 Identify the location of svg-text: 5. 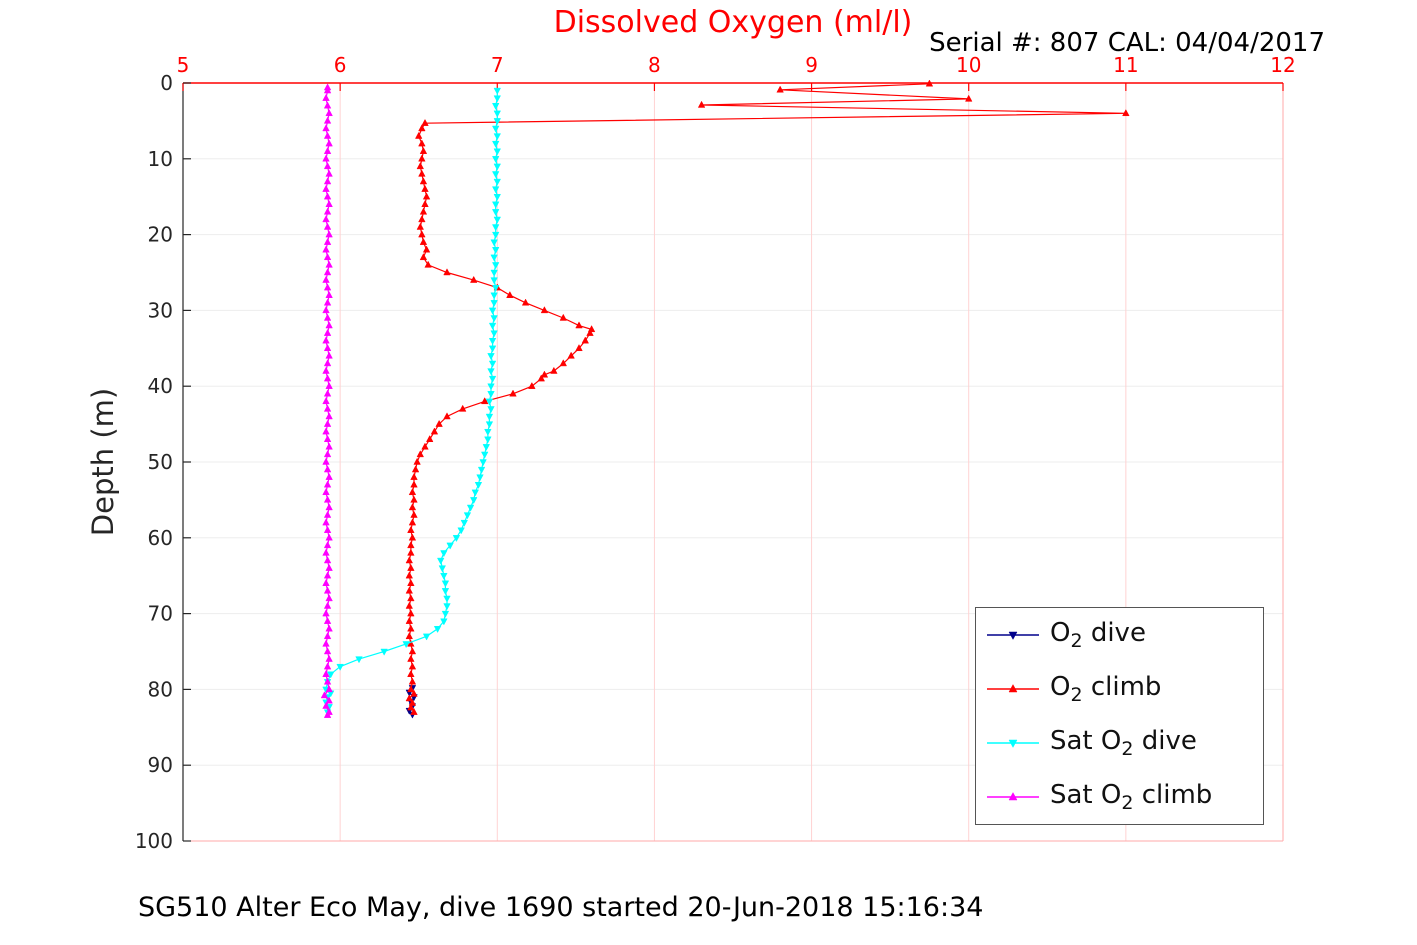
(183, 65).